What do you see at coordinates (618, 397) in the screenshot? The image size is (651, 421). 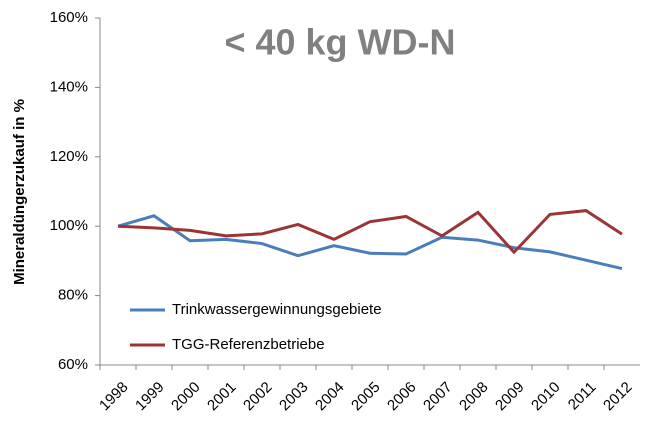 I see `x-tick-label: 2012` at bounding box center [618, 397].